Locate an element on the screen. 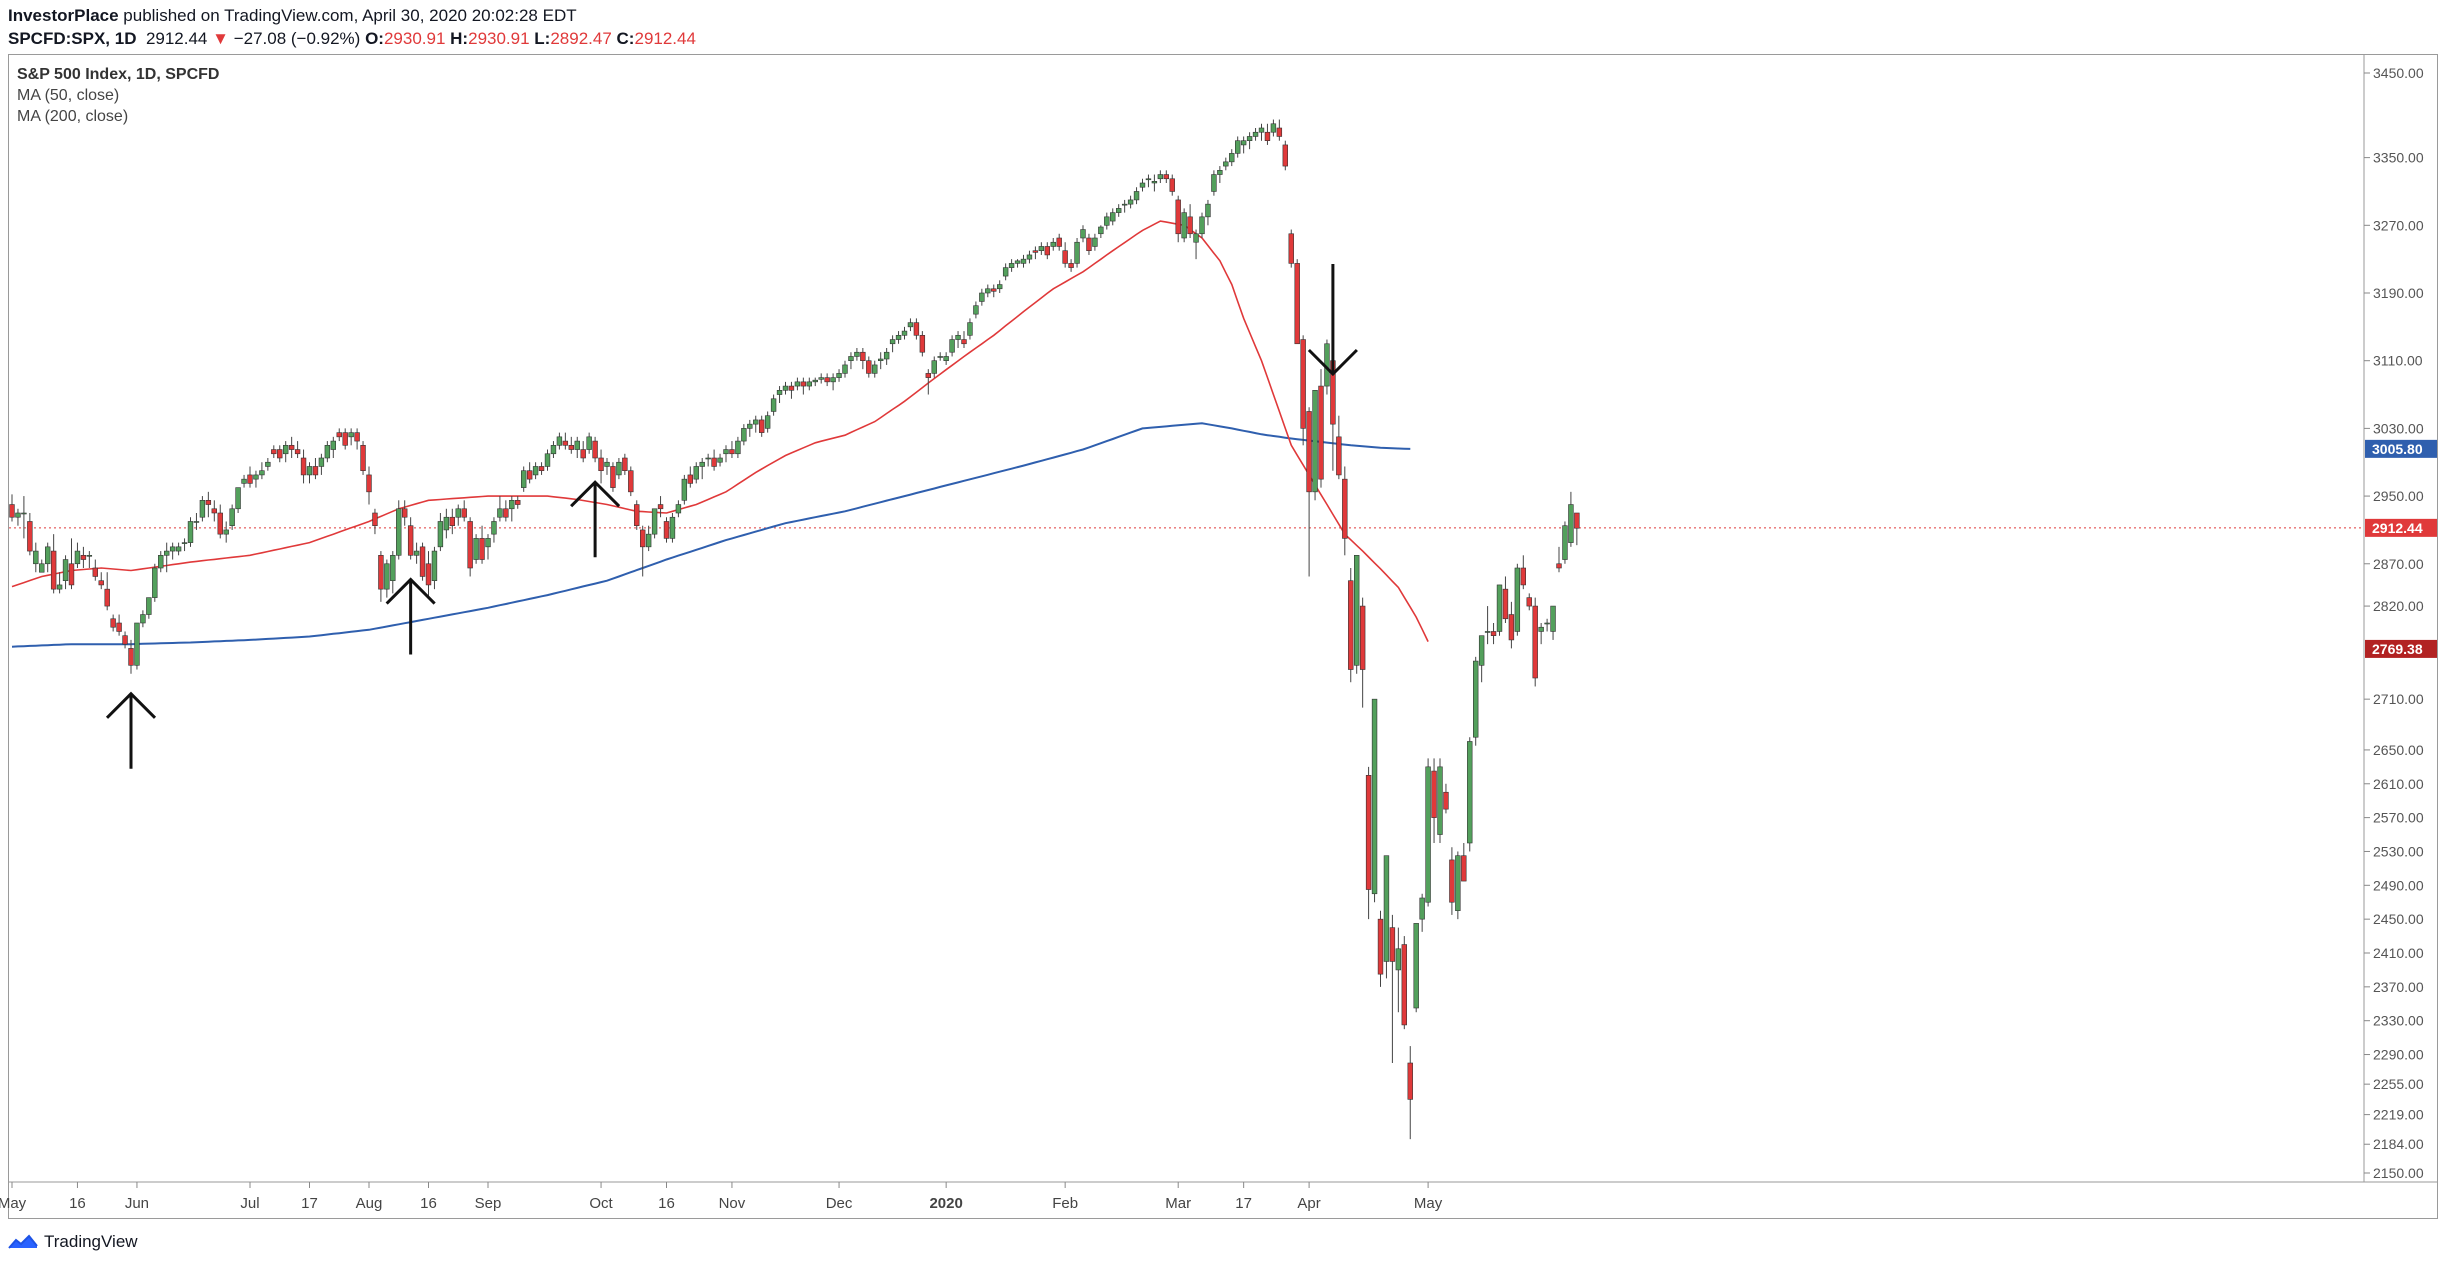  footer-brand: TradingView is located at coordinates (91, 1241).